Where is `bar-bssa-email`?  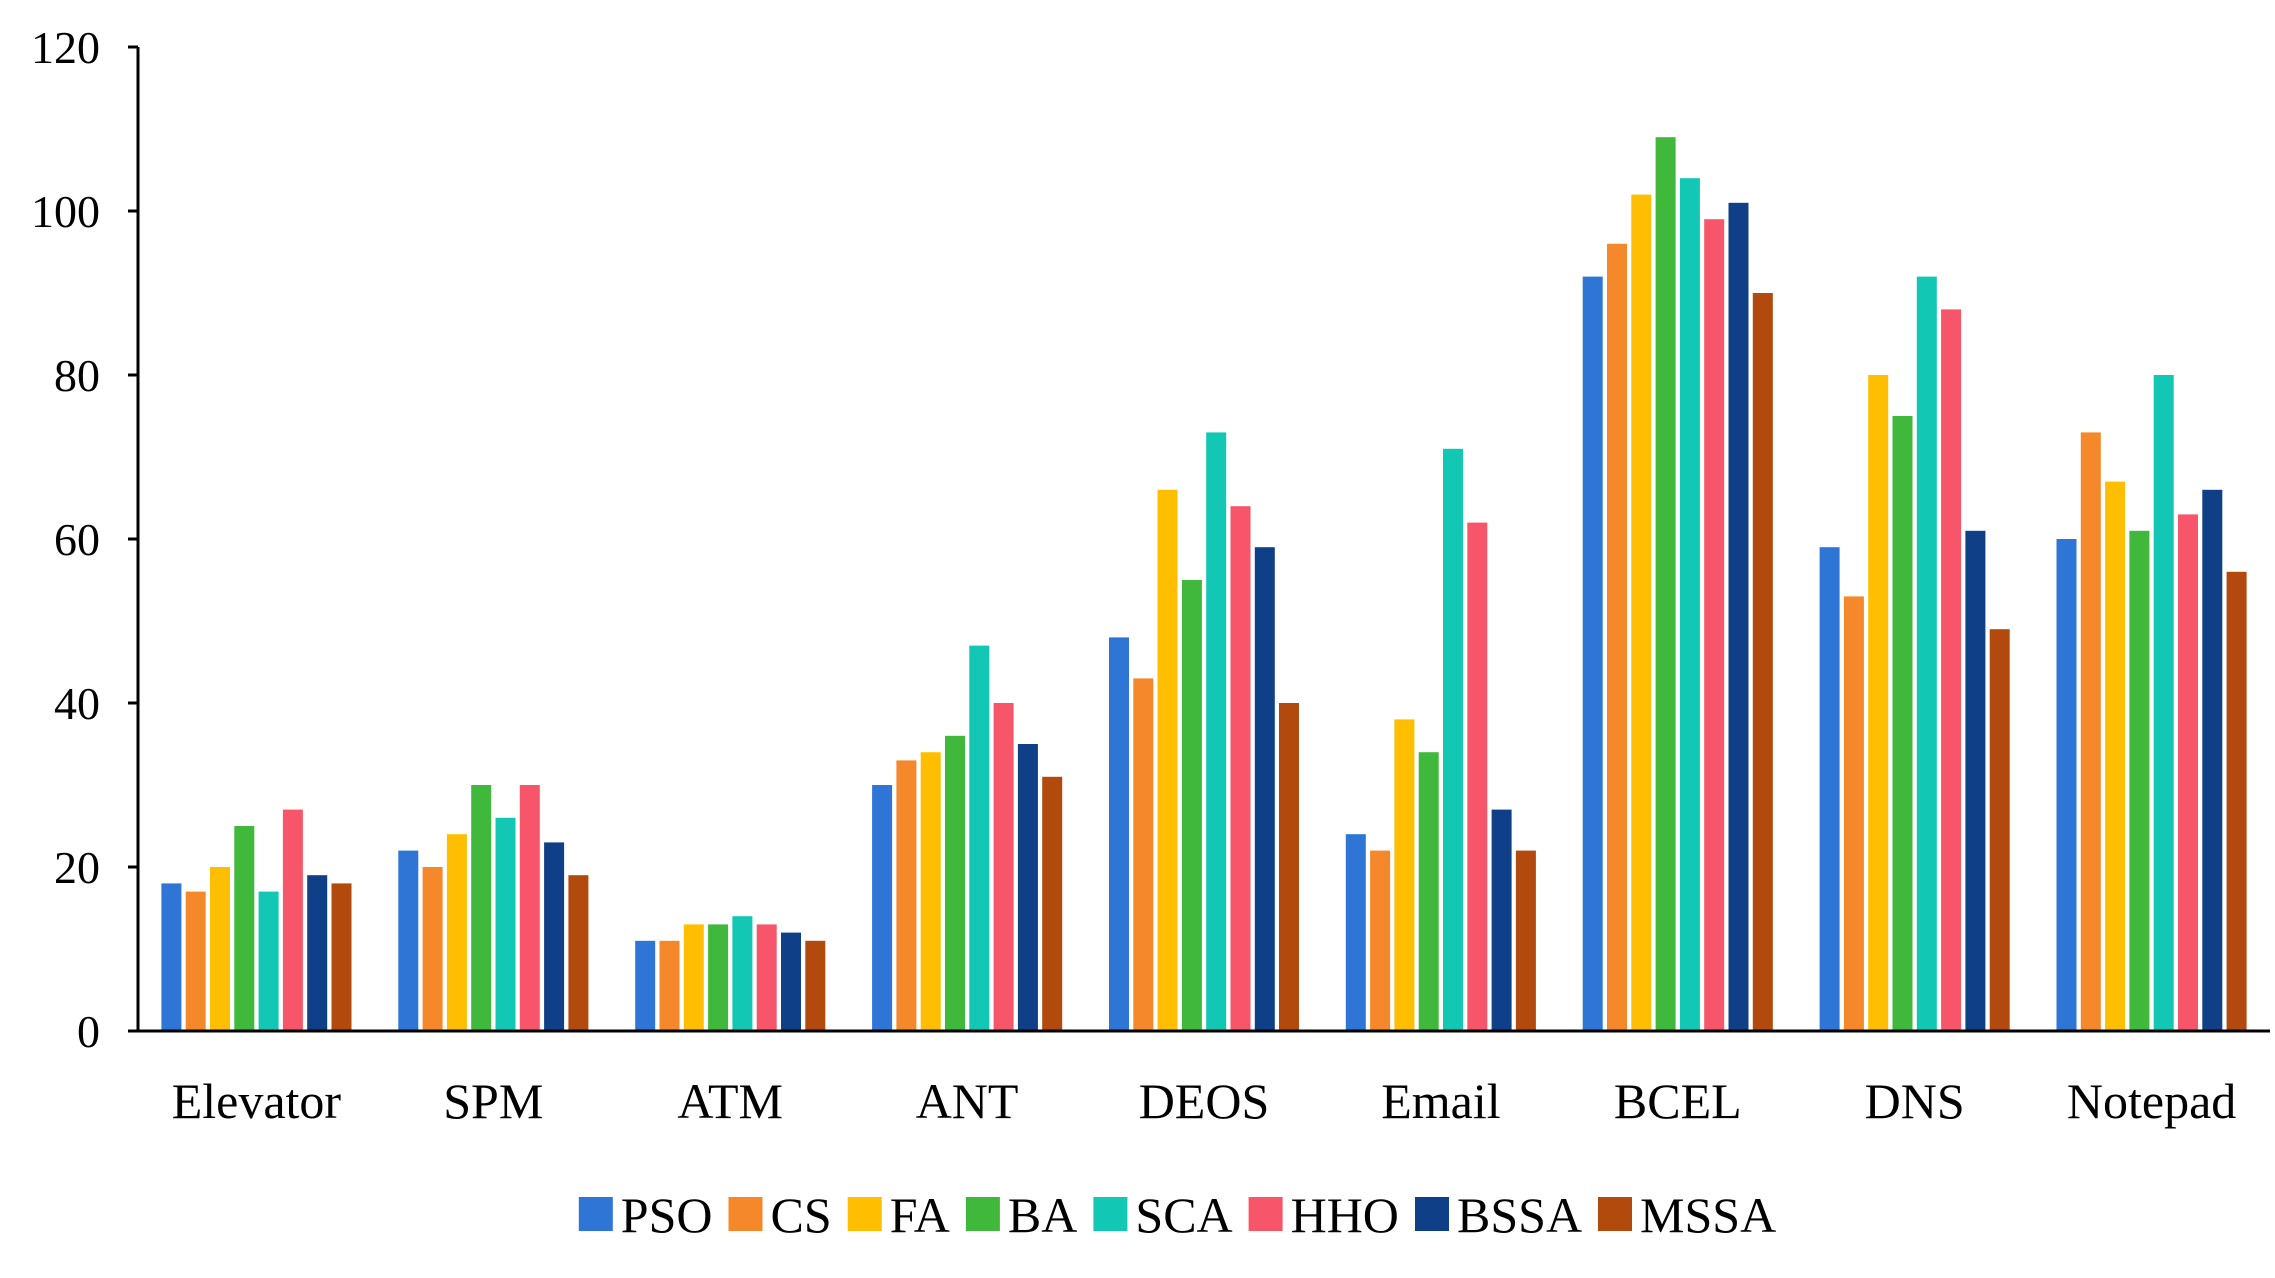 bar-bssa-email is located at coordinates (1501, 920).